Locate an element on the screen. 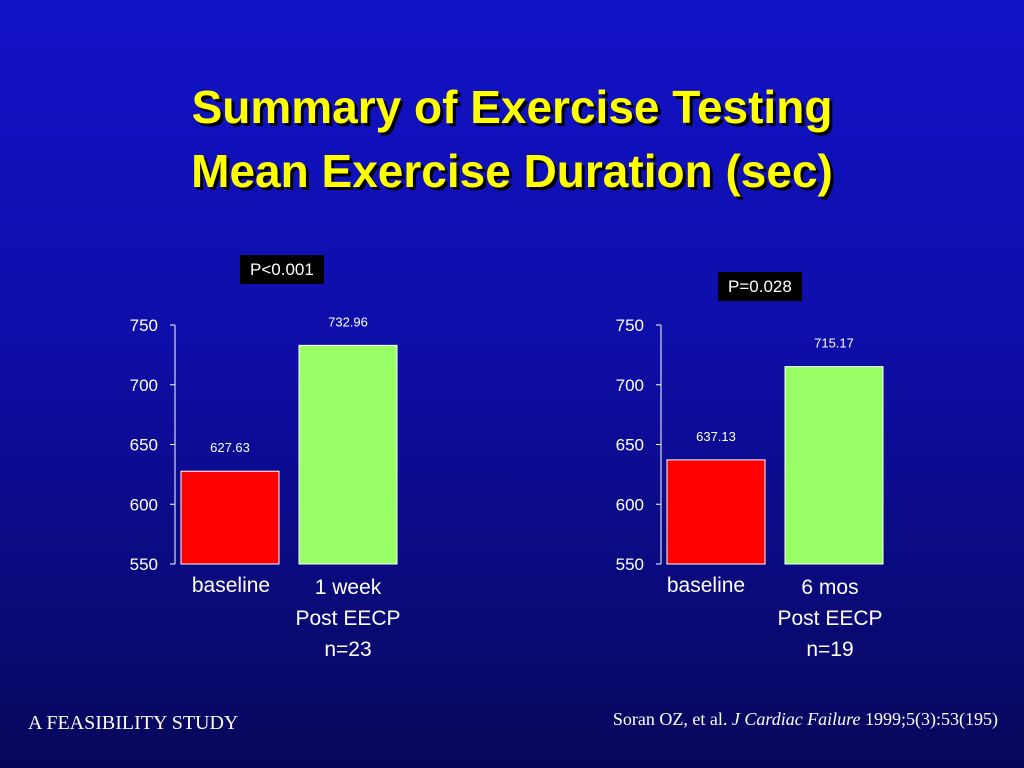 The height and width of the screenshot is (768, 1024). bar-value-label: 637.13 is located at coordinates (716, 436).